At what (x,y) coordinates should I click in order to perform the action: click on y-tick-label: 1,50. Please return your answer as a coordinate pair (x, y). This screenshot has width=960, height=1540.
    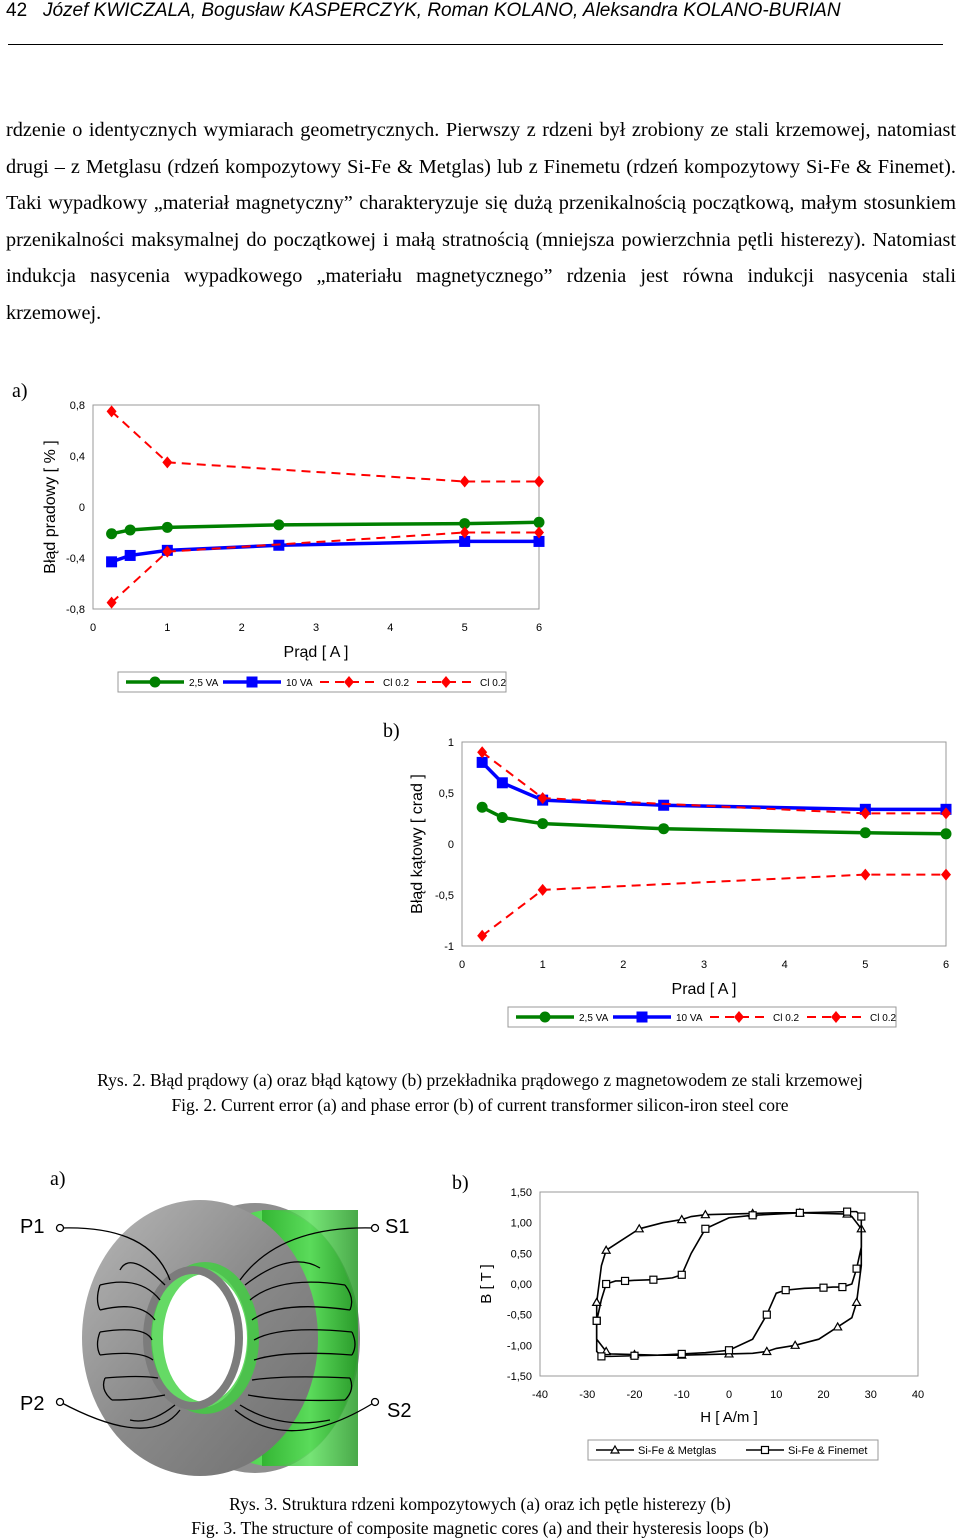
    Looking at the image, I should click on (521, 1193).